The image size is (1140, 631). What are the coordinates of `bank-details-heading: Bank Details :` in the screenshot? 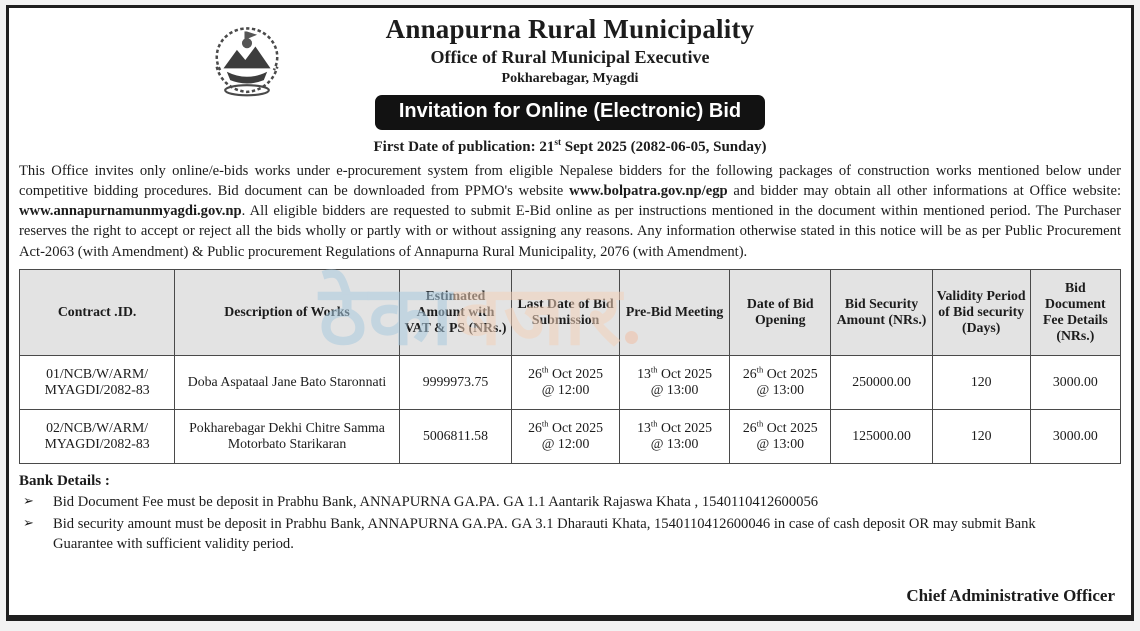 It's located at (64, 480).